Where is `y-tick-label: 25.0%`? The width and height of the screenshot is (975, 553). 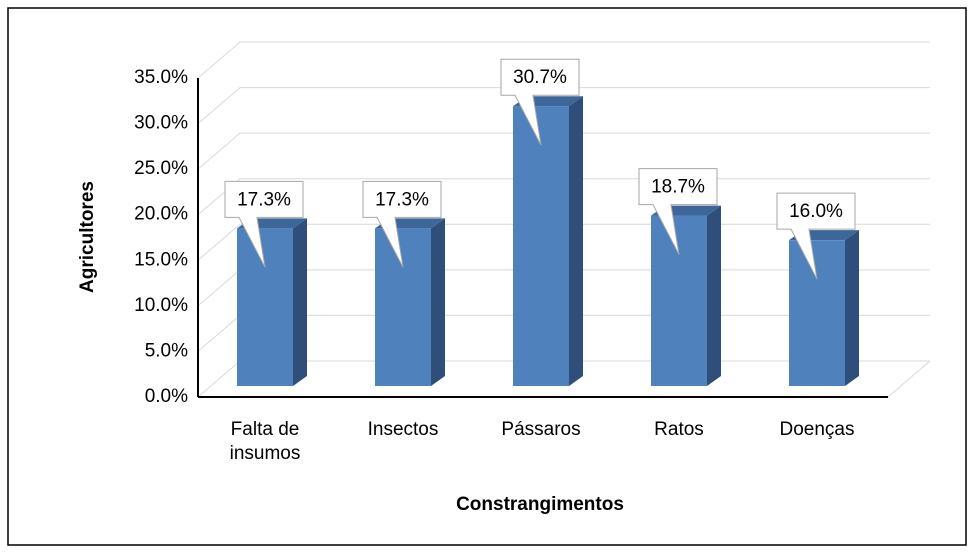
y-tick-label: 25.0% is located at coordinates (161, 168).